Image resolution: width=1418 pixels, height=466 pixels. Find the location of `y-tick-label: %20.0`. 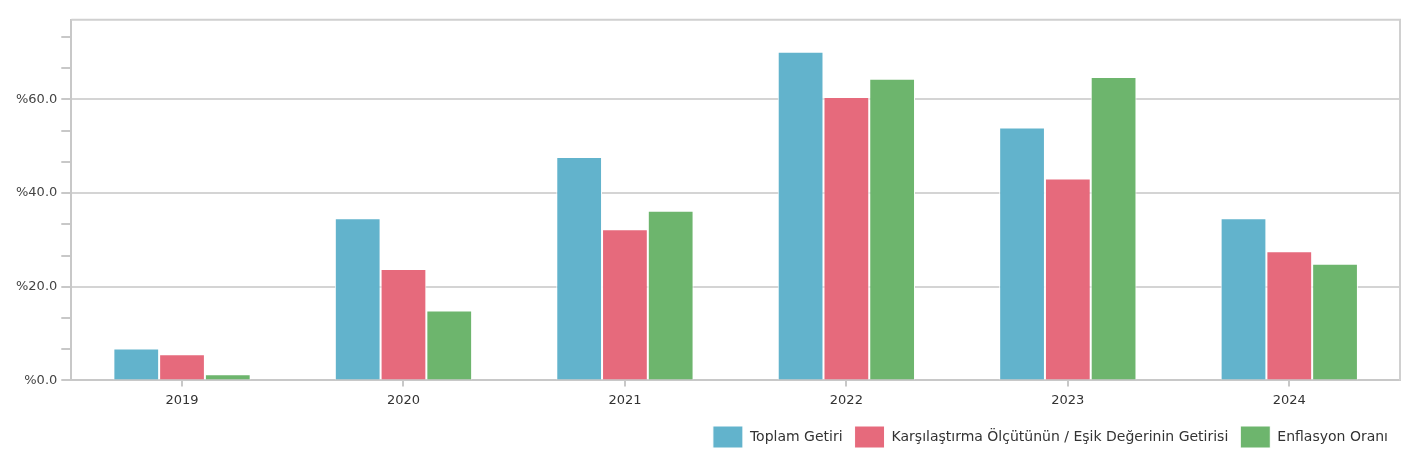

y-tick-label: %20.0 is located at coordinates (36, 286).